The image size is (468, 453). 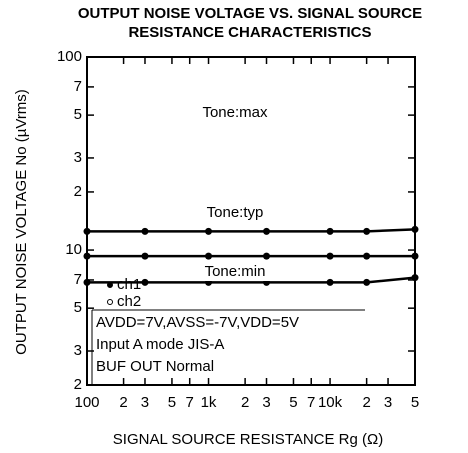 What do you see at coordinates (155, 366) in the screenshot?
I see `note: BUF OUT Normal` at bounding box center [155, 366].